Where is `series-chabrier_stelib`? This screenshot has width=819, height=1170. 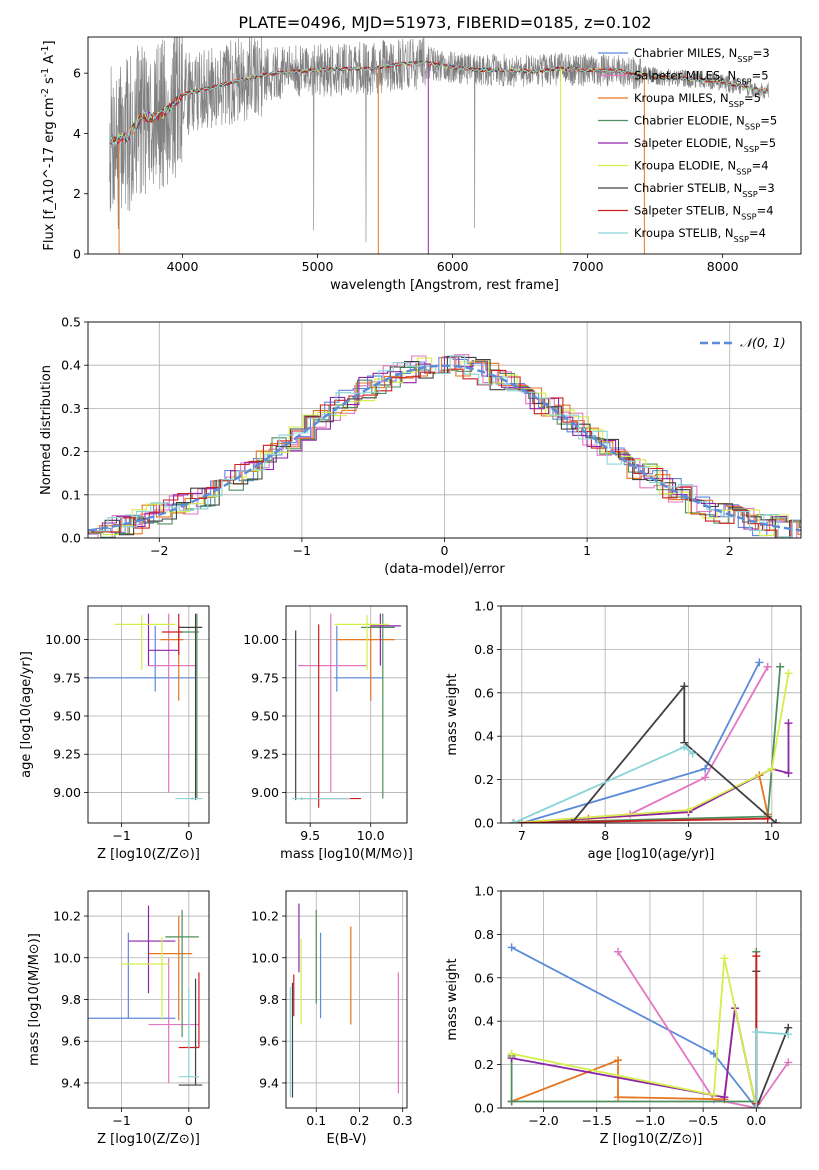 series-chabrier_stelib is located at coordinates (772, 1037).